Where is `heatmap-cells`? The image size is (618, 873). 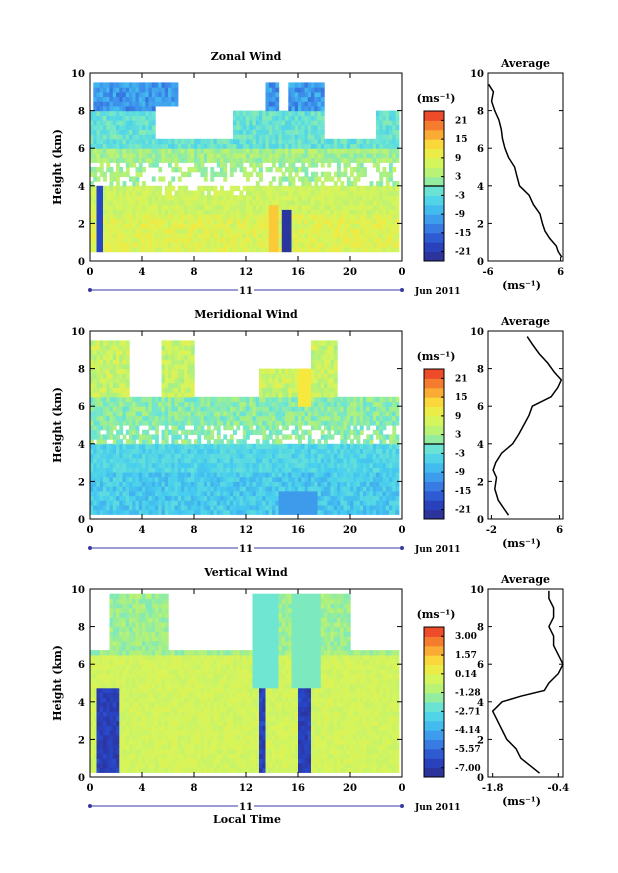 heatmap-cells is located at coordinates (245, 427).